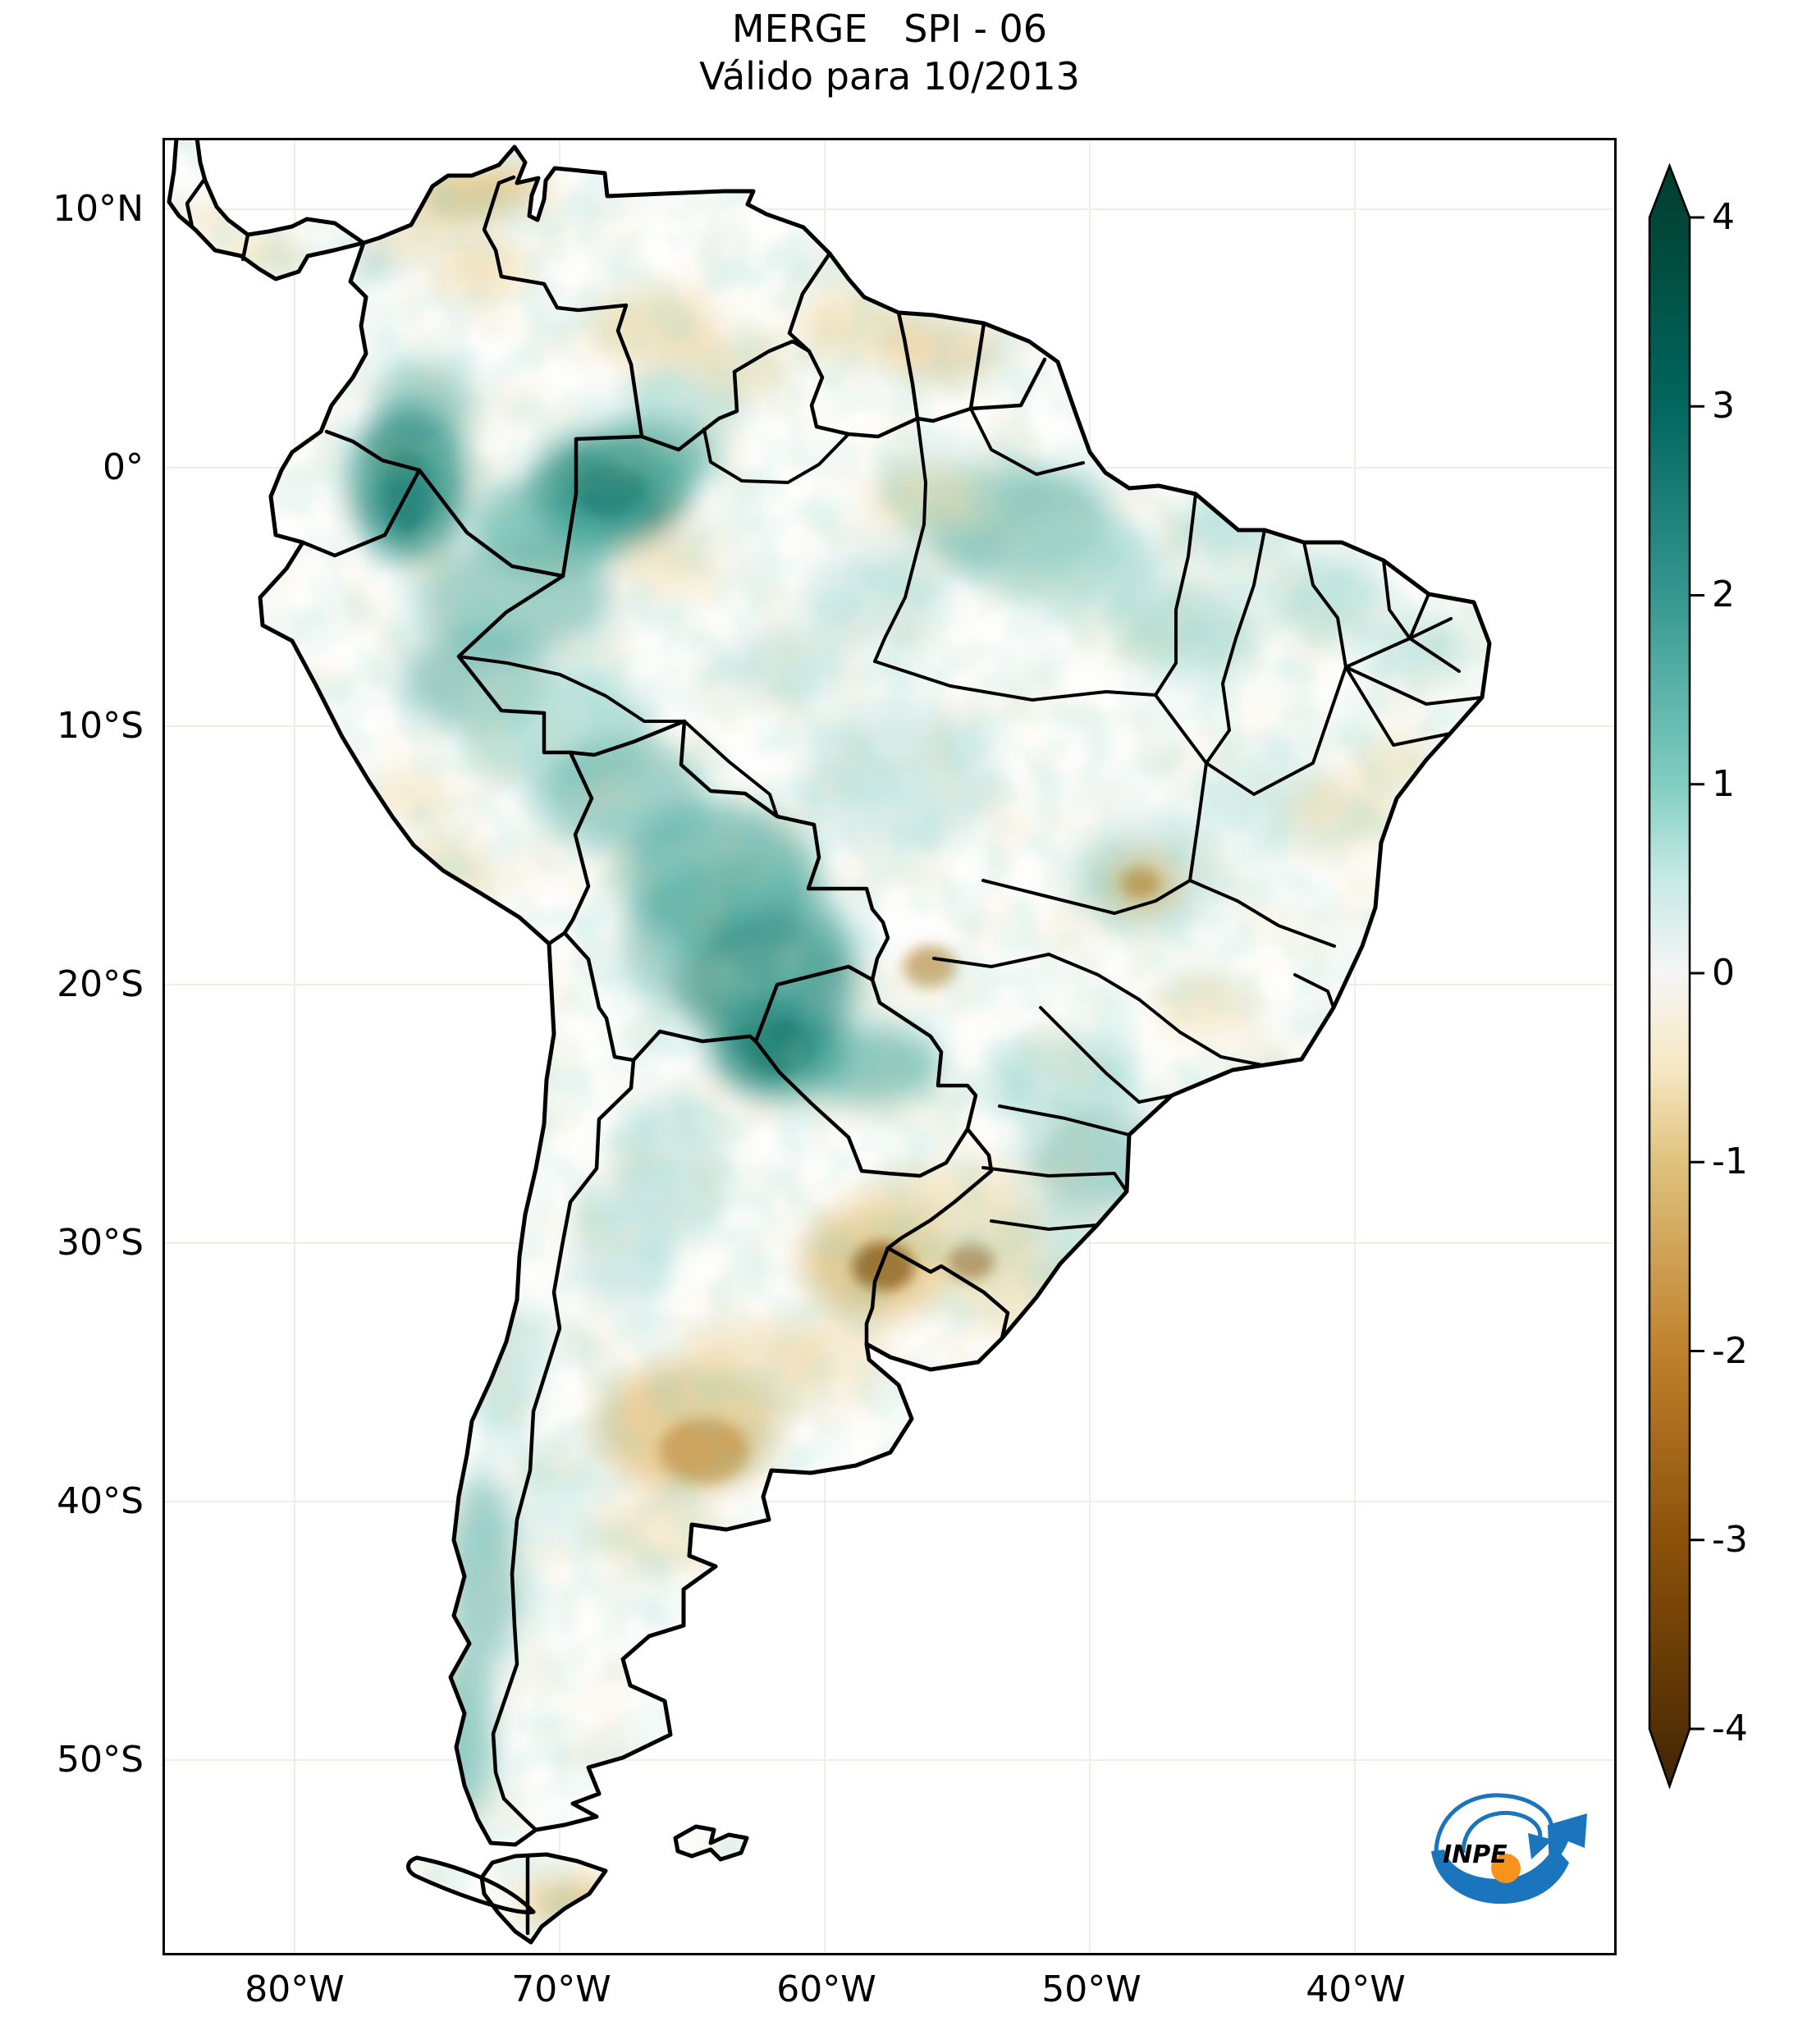 This screenshot has width=1798, height=2044. Describe the element at coordinates (1730, 1728) in the screenshot. I see `cb-tick-m4: -4` at that location.